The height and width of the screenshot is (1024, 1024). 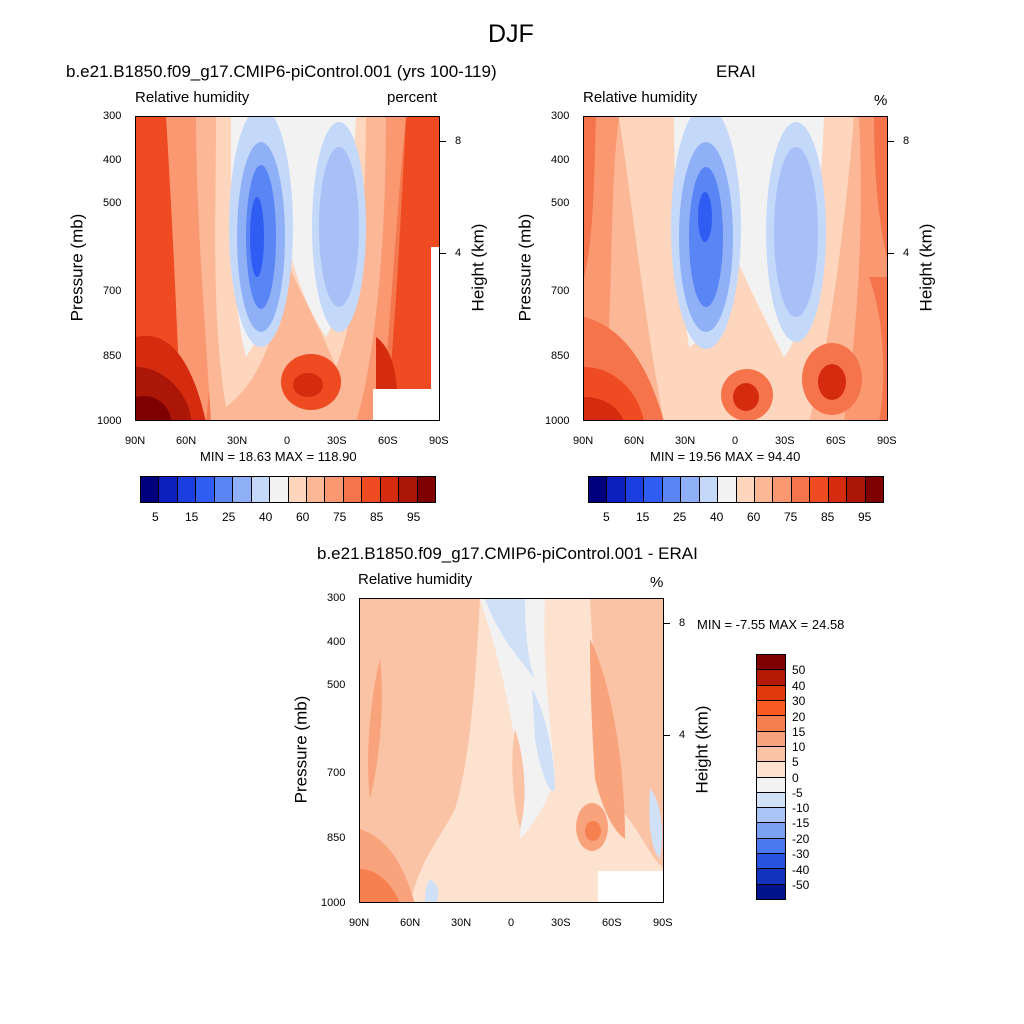 I want to click on x-tick-label: 90N, so click(x=359, y=923).